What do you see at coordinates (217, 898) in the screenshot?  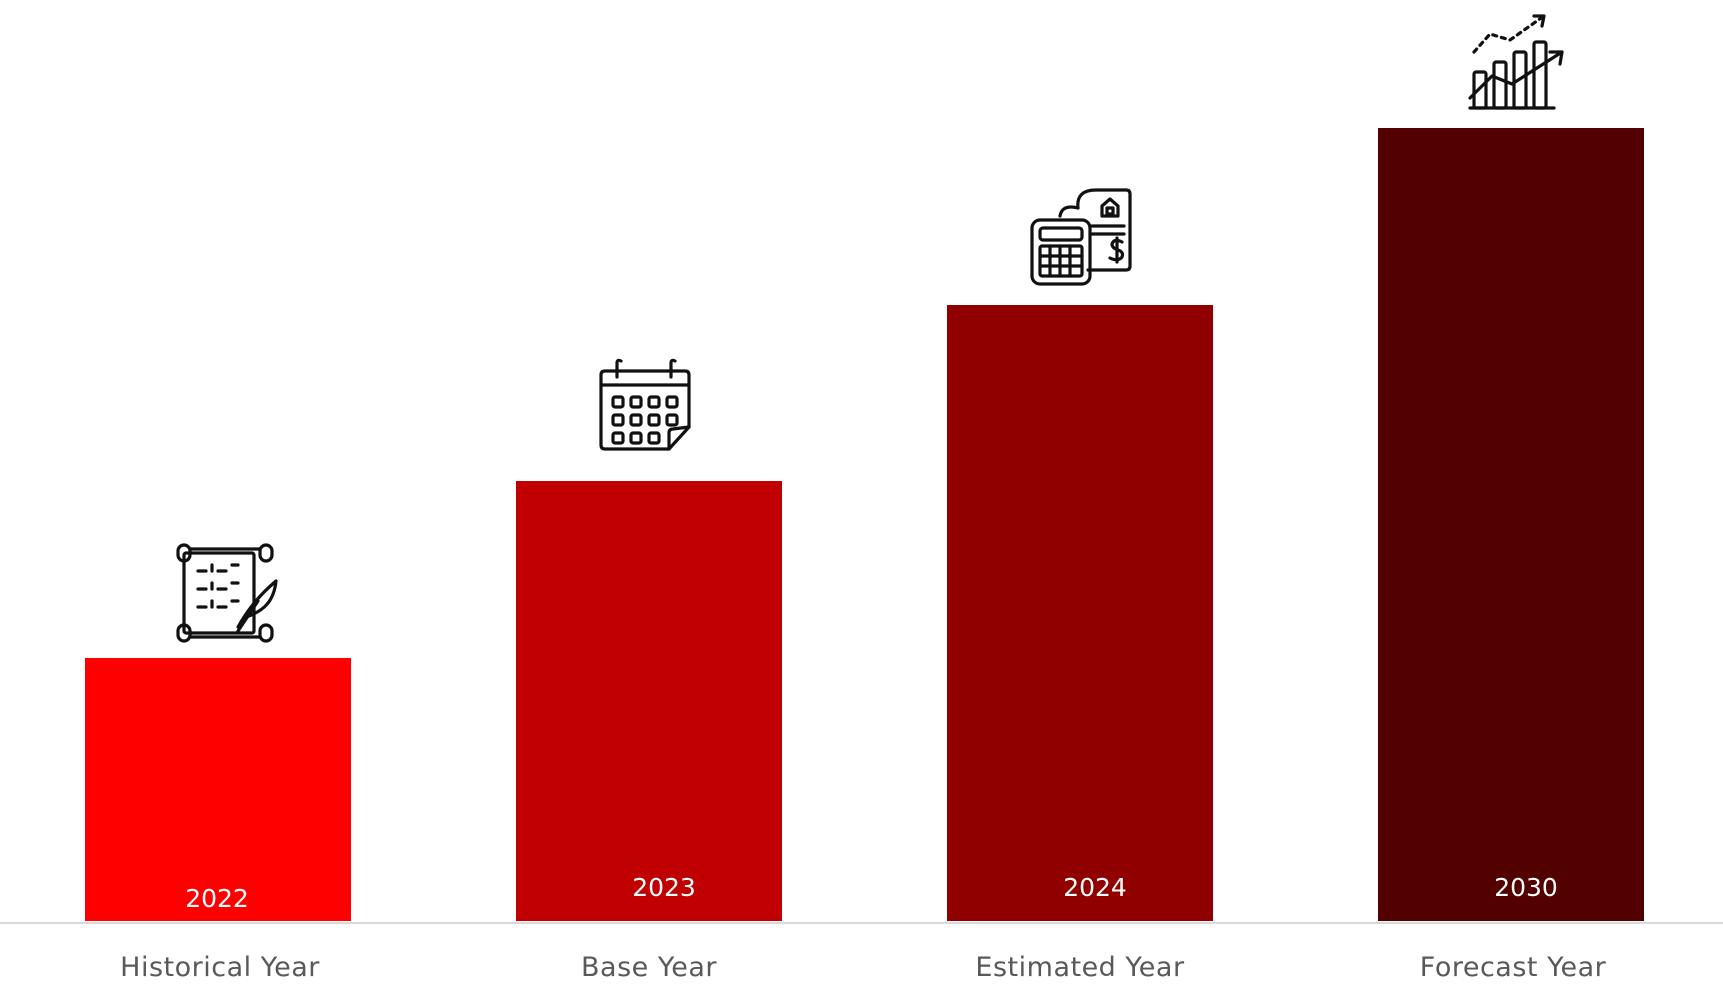 I see `bar-year-label: 2022` at bounding box center [217, 898].